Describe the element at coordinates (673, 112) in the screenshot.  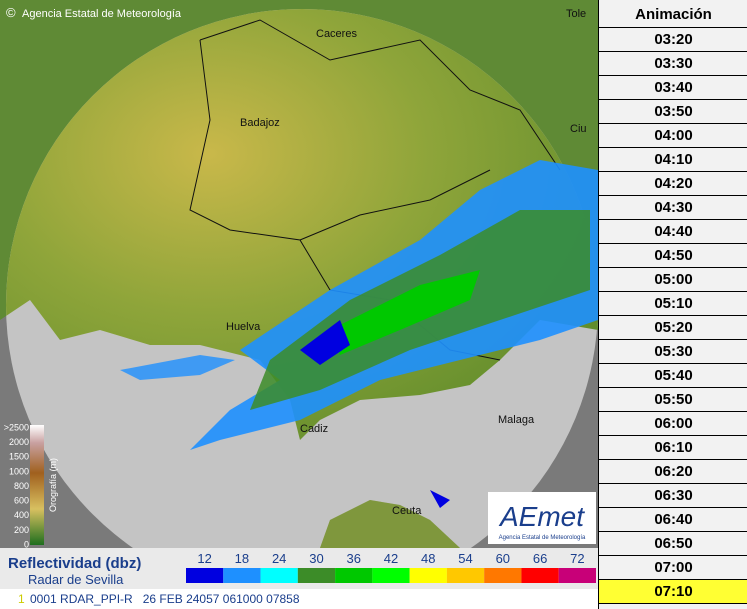
I see `time-item: 03:50` at that location.